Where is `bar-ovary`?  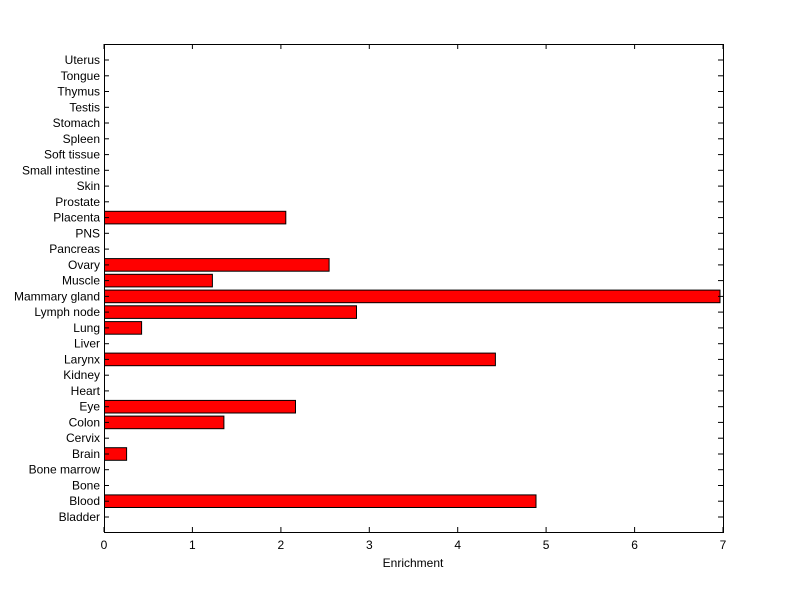 bar-ovary is located at coordinates (217, 265).